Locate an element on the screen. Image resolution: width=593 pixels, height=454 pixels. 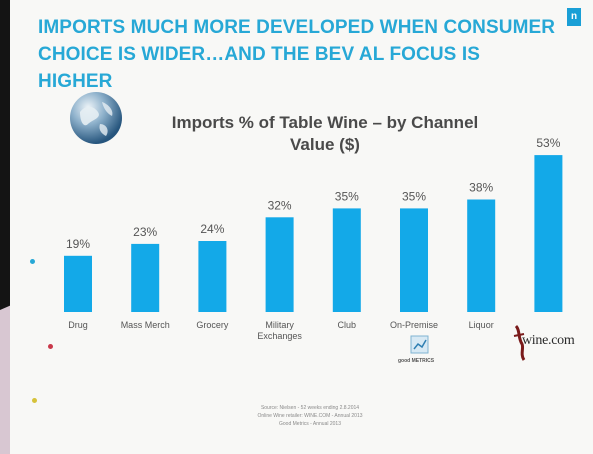
category-label: Liquor is located at coordinates (481, 325).